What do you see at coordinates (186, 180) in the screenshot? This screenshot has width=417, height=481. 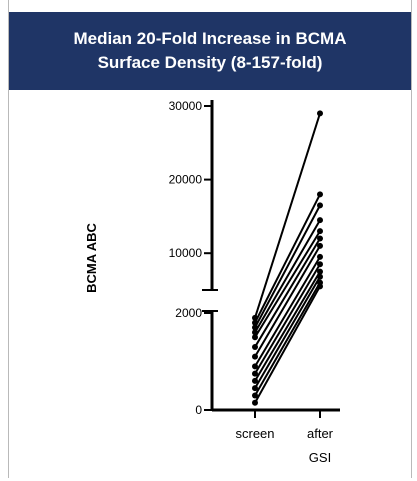 I see `y-tick-label-20000: 20000` at bounding box center [186, 180].